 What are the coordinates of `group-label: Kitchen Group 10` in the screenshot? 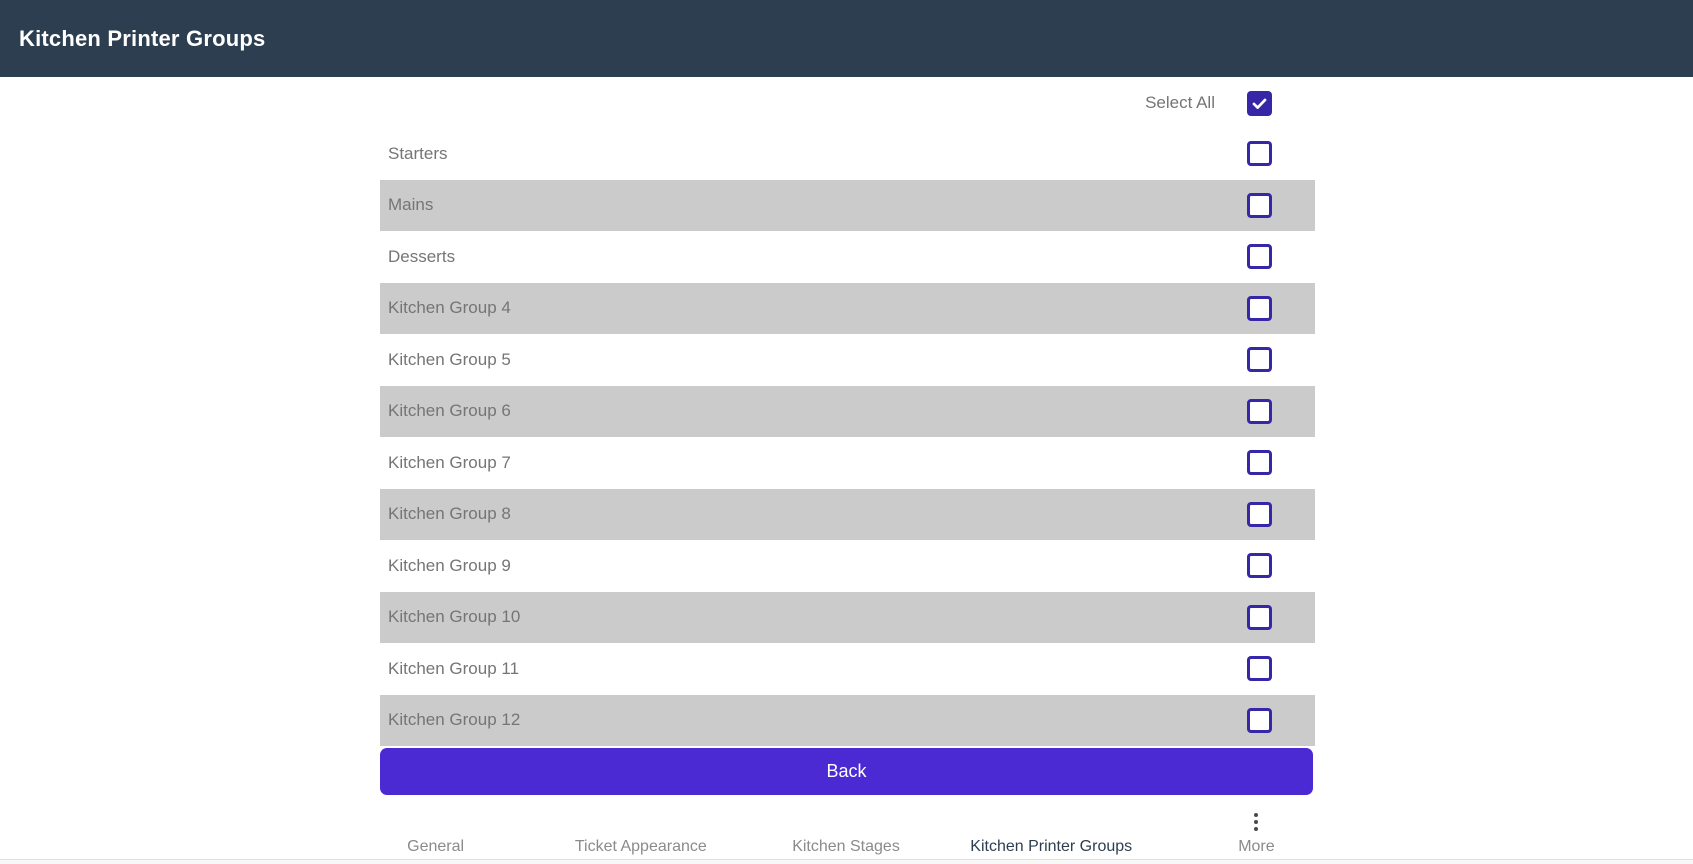 It's located at (454, 617).